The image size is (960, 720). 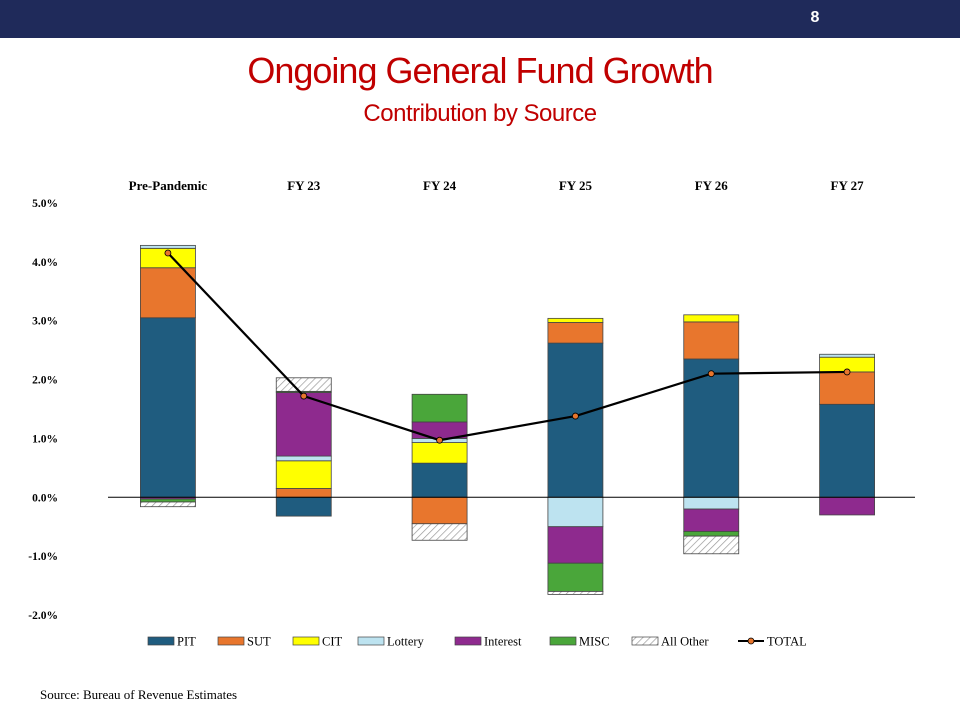 What do you see at coordinates (468, 641) in the screenshot?
I see `legend-swatch-interest` at bounding box center [468, 641].